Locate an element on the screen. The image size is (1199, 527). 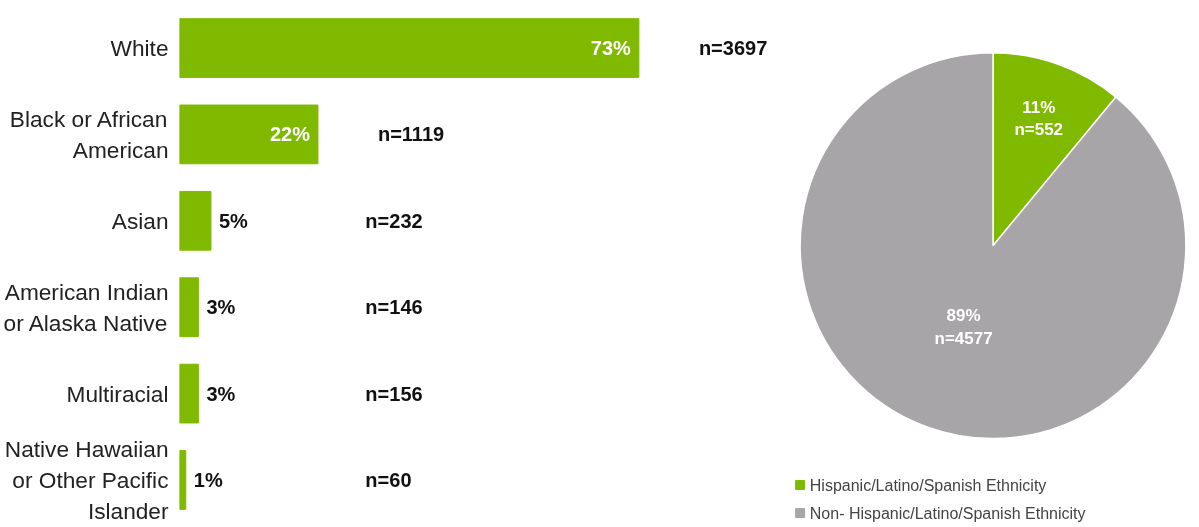
annotation: n=60 is located at coordinates (388, 479).